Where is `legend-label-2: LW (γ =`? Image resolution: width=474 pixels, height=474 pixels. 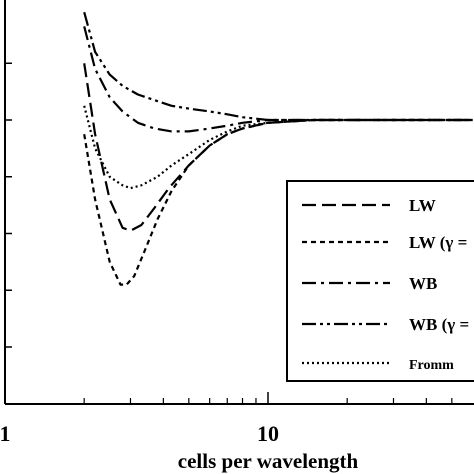 legend-label-2: LW (γ = is located at coordinates (438, 242).